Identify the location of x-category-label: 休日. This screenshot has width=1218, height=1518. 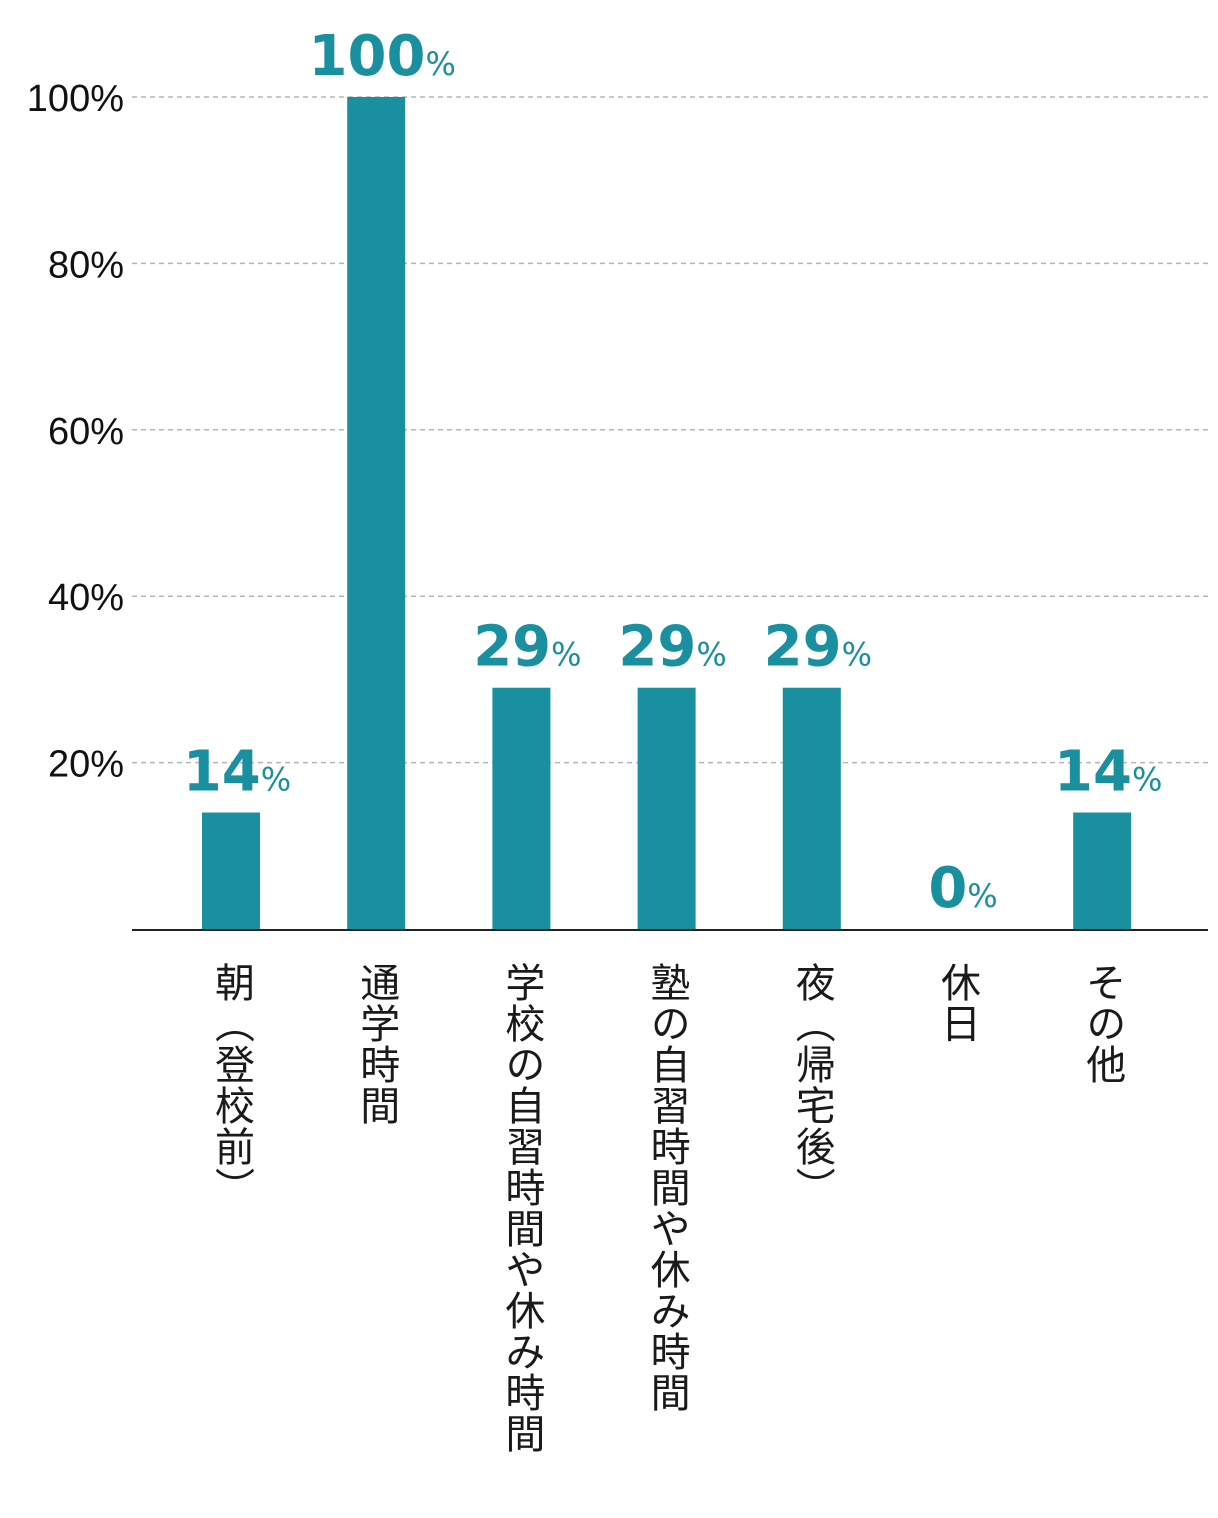
(957, 1003).